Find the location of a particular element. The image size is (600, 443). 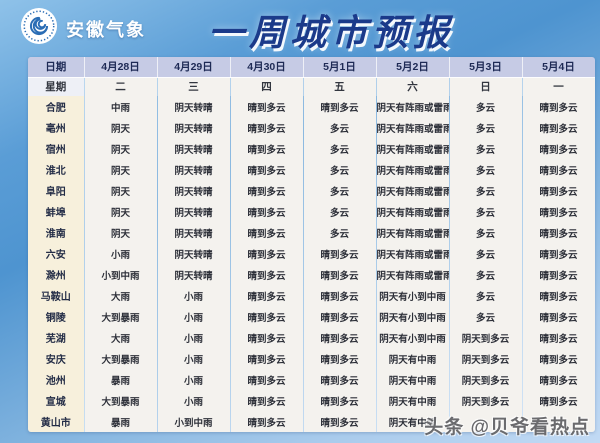

spiral-typhoon-icon is located at coordinates (39, 26).